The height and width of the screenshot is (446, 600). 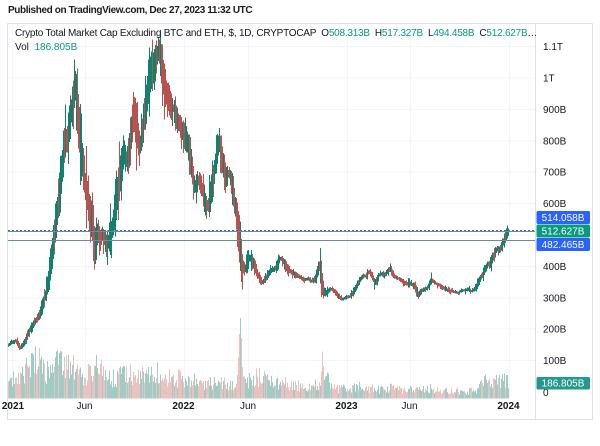 What do you see at coordinates (563, 245) in the screenshot?
I see `svg-text: 482.465B` at bounding box center [563, 245].